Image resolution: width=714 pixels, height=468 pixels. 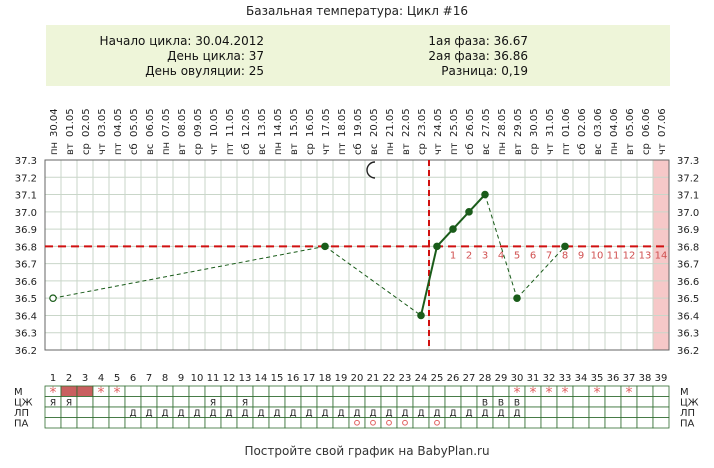 I want to click on info-panel, so click(x=358, y=55).